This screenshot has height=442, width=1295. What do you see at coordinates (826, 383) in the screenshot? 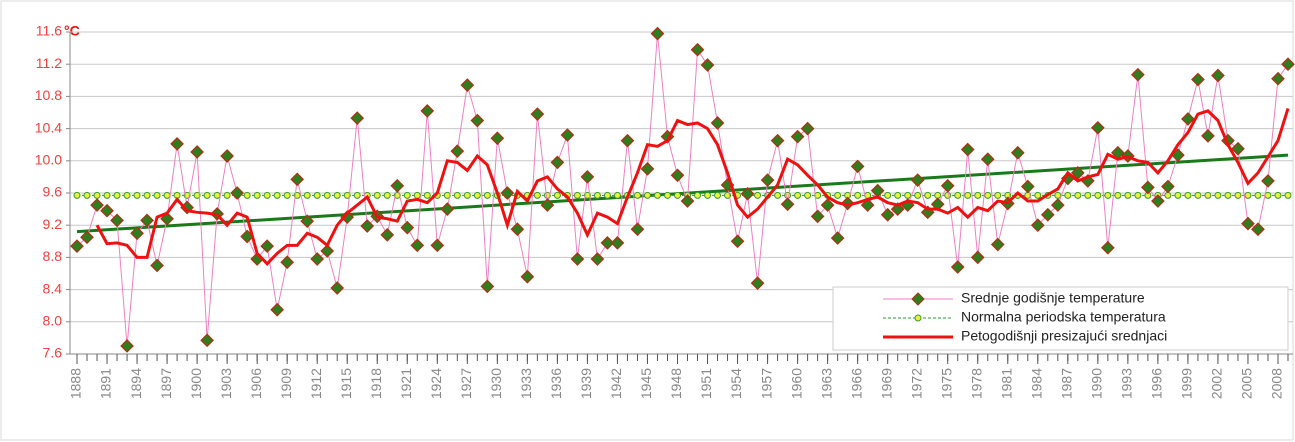
I see `x-tick-label: 1963` at bounding box center [826, 383].